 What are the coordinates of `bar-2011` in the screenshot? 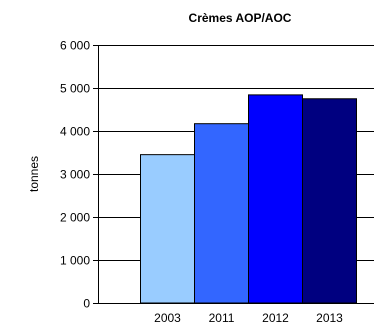 It's located at (221, 213).